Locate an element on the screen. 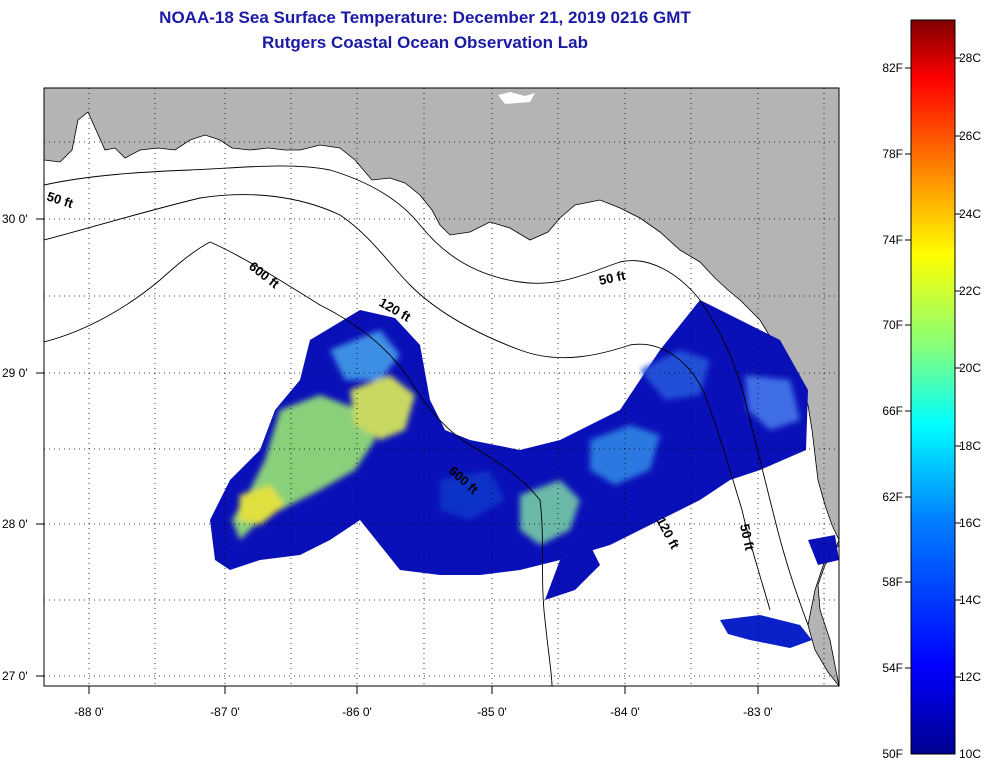 This screenshot has width=992, height=770. colorbar-c-label: 24C is located at coordinates (970, 214).